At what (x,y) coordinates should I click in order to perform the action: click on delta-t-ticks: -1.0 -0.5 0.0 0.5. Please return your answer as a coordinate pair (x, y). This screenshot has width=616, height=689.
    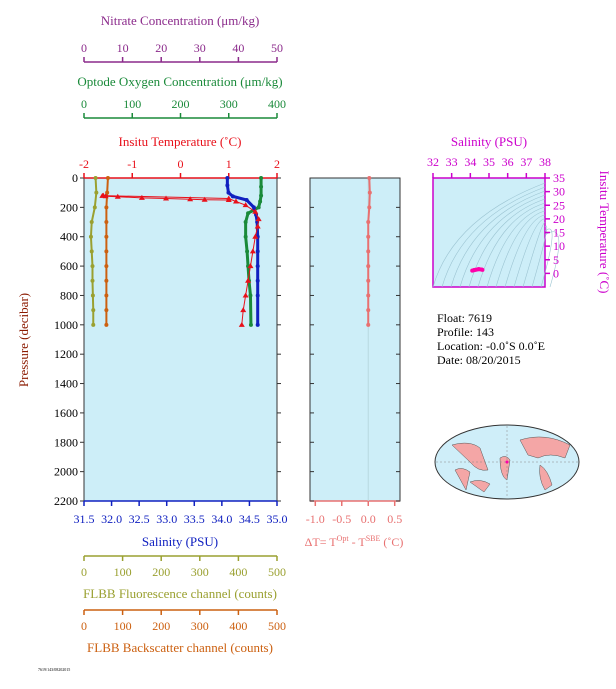
    Looking at the image, I should click on (354, 351).